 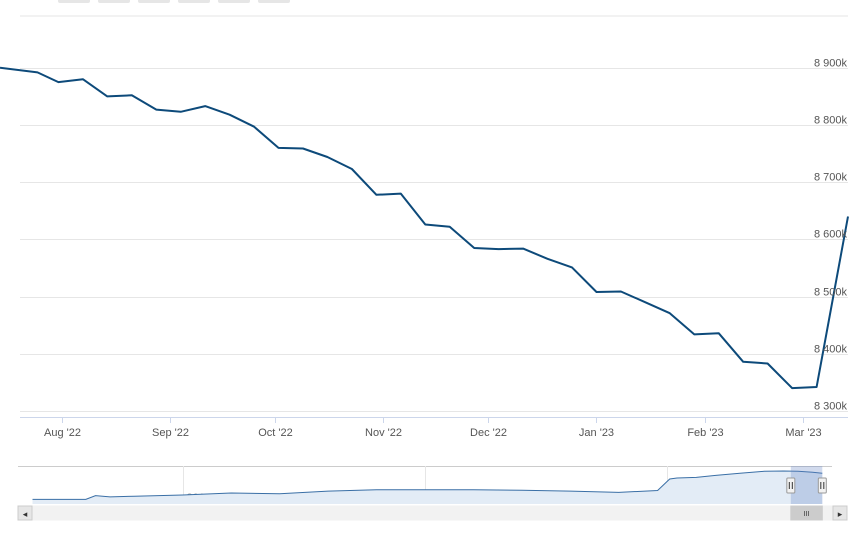 I want to click on navigator-area, so click(x=427, y=487).